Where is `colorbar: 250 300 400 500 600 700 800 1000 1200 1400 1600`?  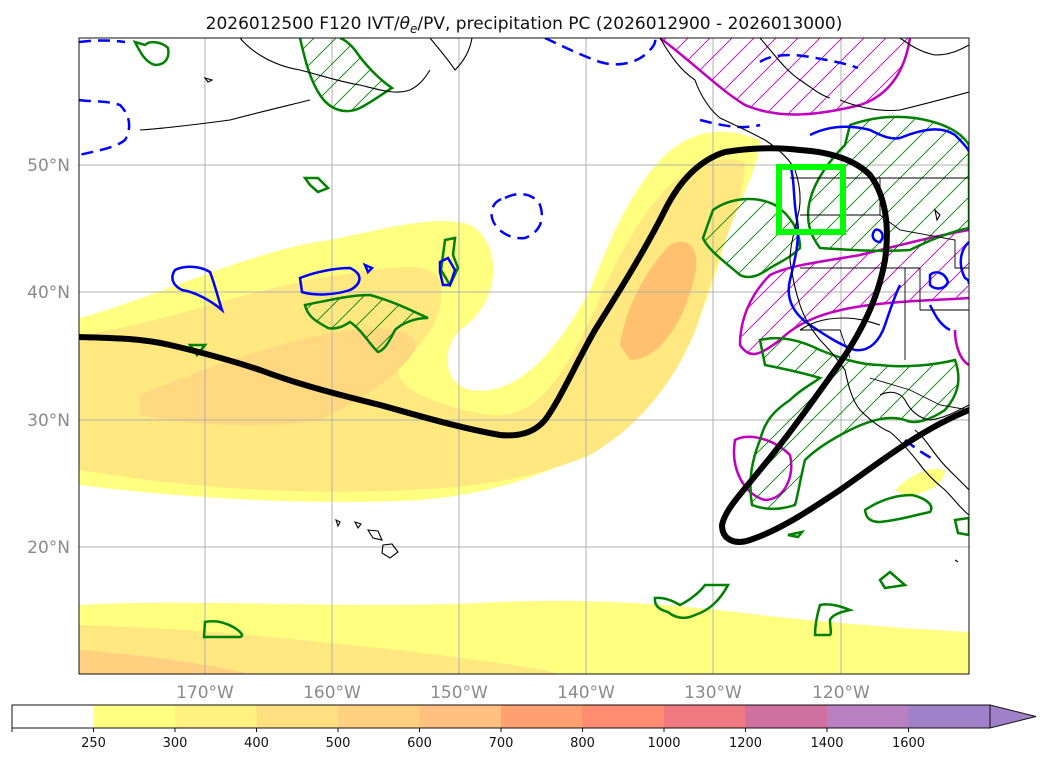
colorbar: 250 300 400 500 600 700 800 1000 1200 1400 1600 is located at coordinates (524, 727).